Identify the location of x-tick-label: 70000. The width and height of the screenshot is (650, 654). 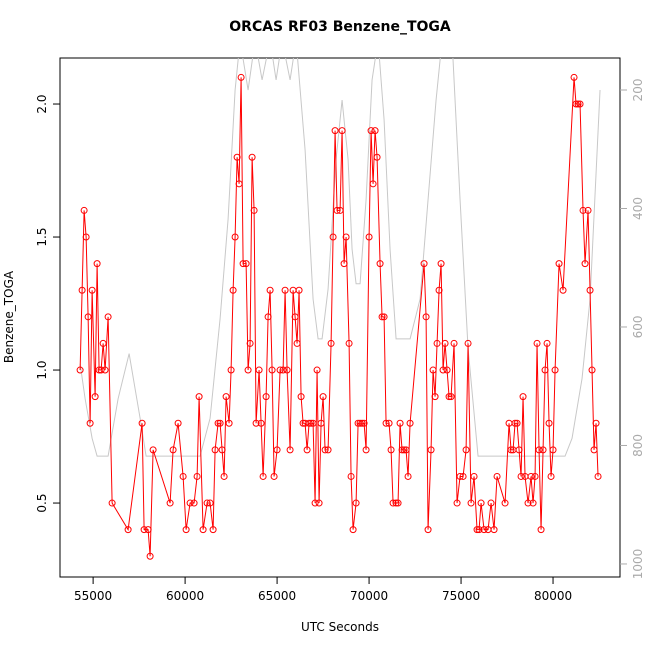
(369, 596).